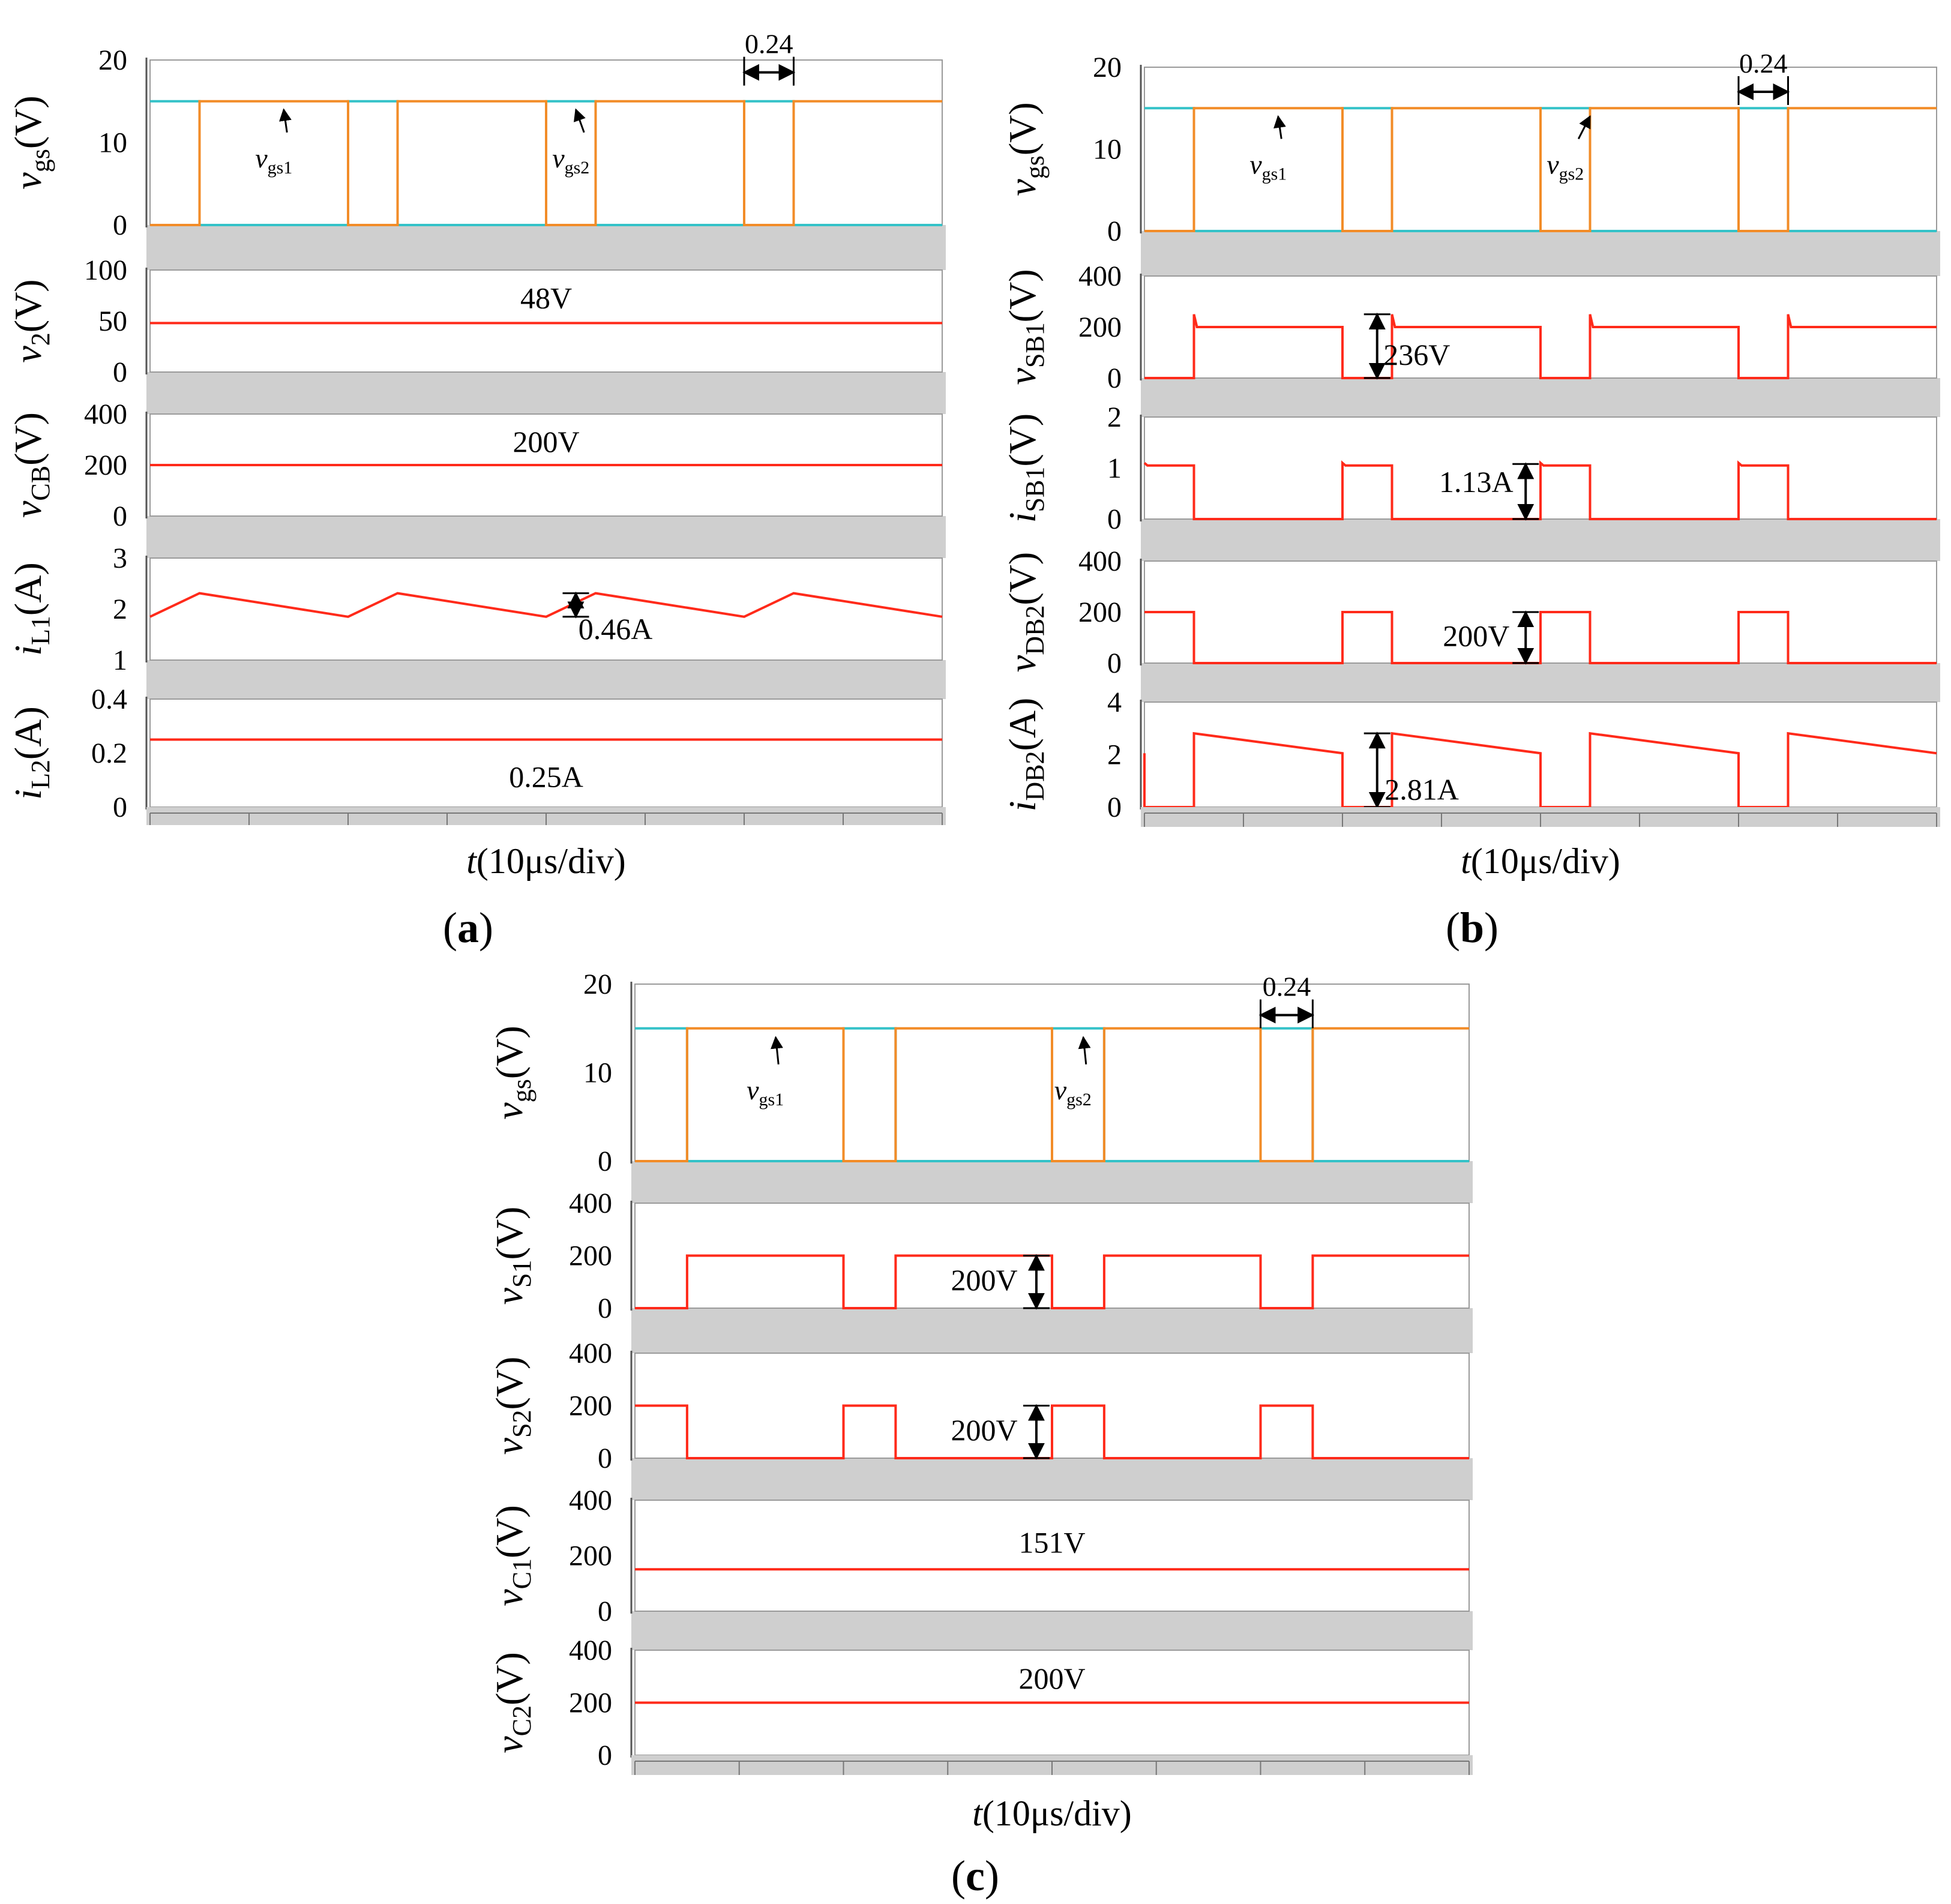 The image size is (1951, 1904). I want to click on figure-label: (b), so click(1472, 928).